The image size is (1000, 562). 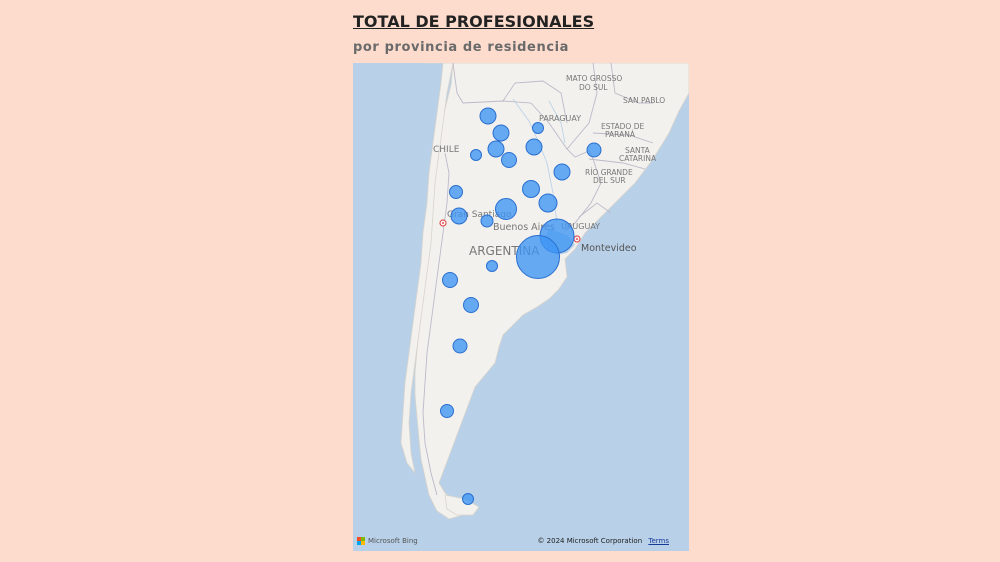 What do you see at coordinates (534, 147) in the screenshot?
I see `bubble-chaco` at bounding box center [534, 147].